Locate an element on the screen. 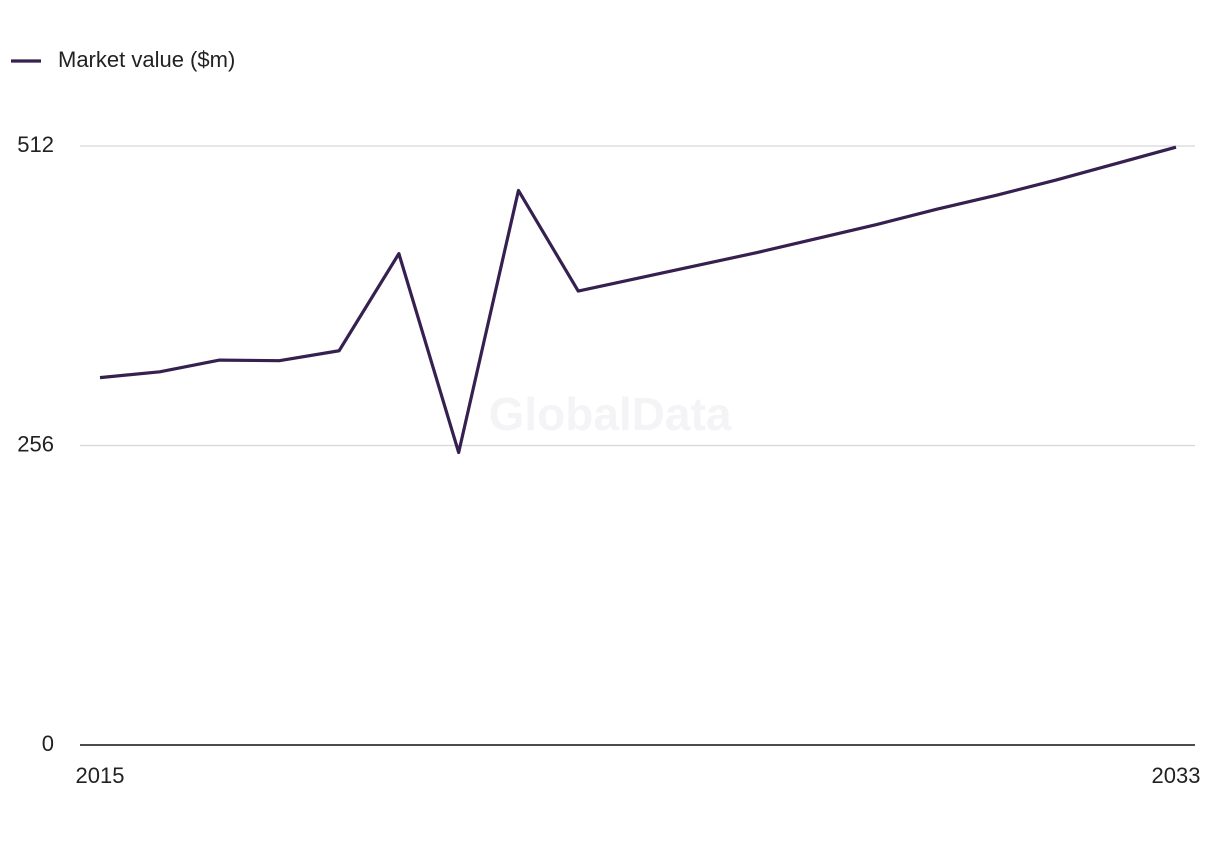  y-tick-label: 512 is located at coordinates (35, 144).